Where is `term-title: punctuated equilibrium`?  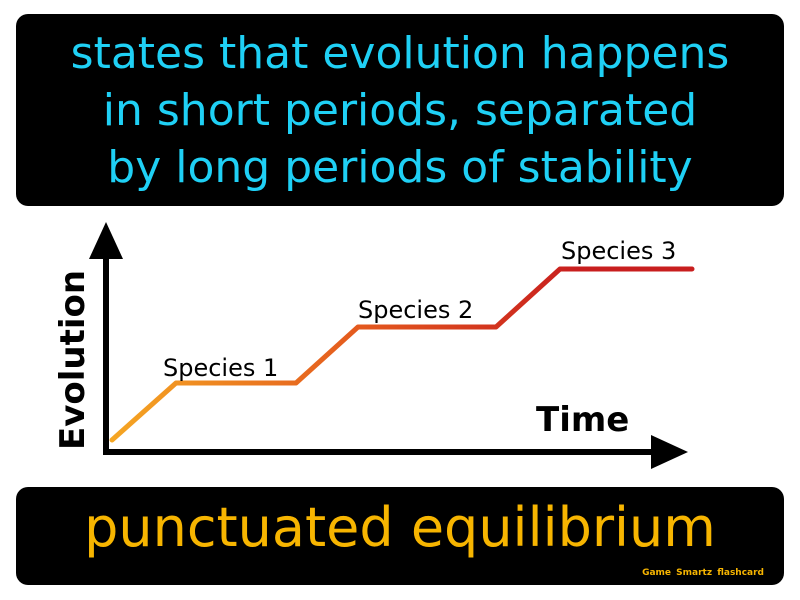 term-title: punctuated equilibrium is located at coordinates (400, 527).